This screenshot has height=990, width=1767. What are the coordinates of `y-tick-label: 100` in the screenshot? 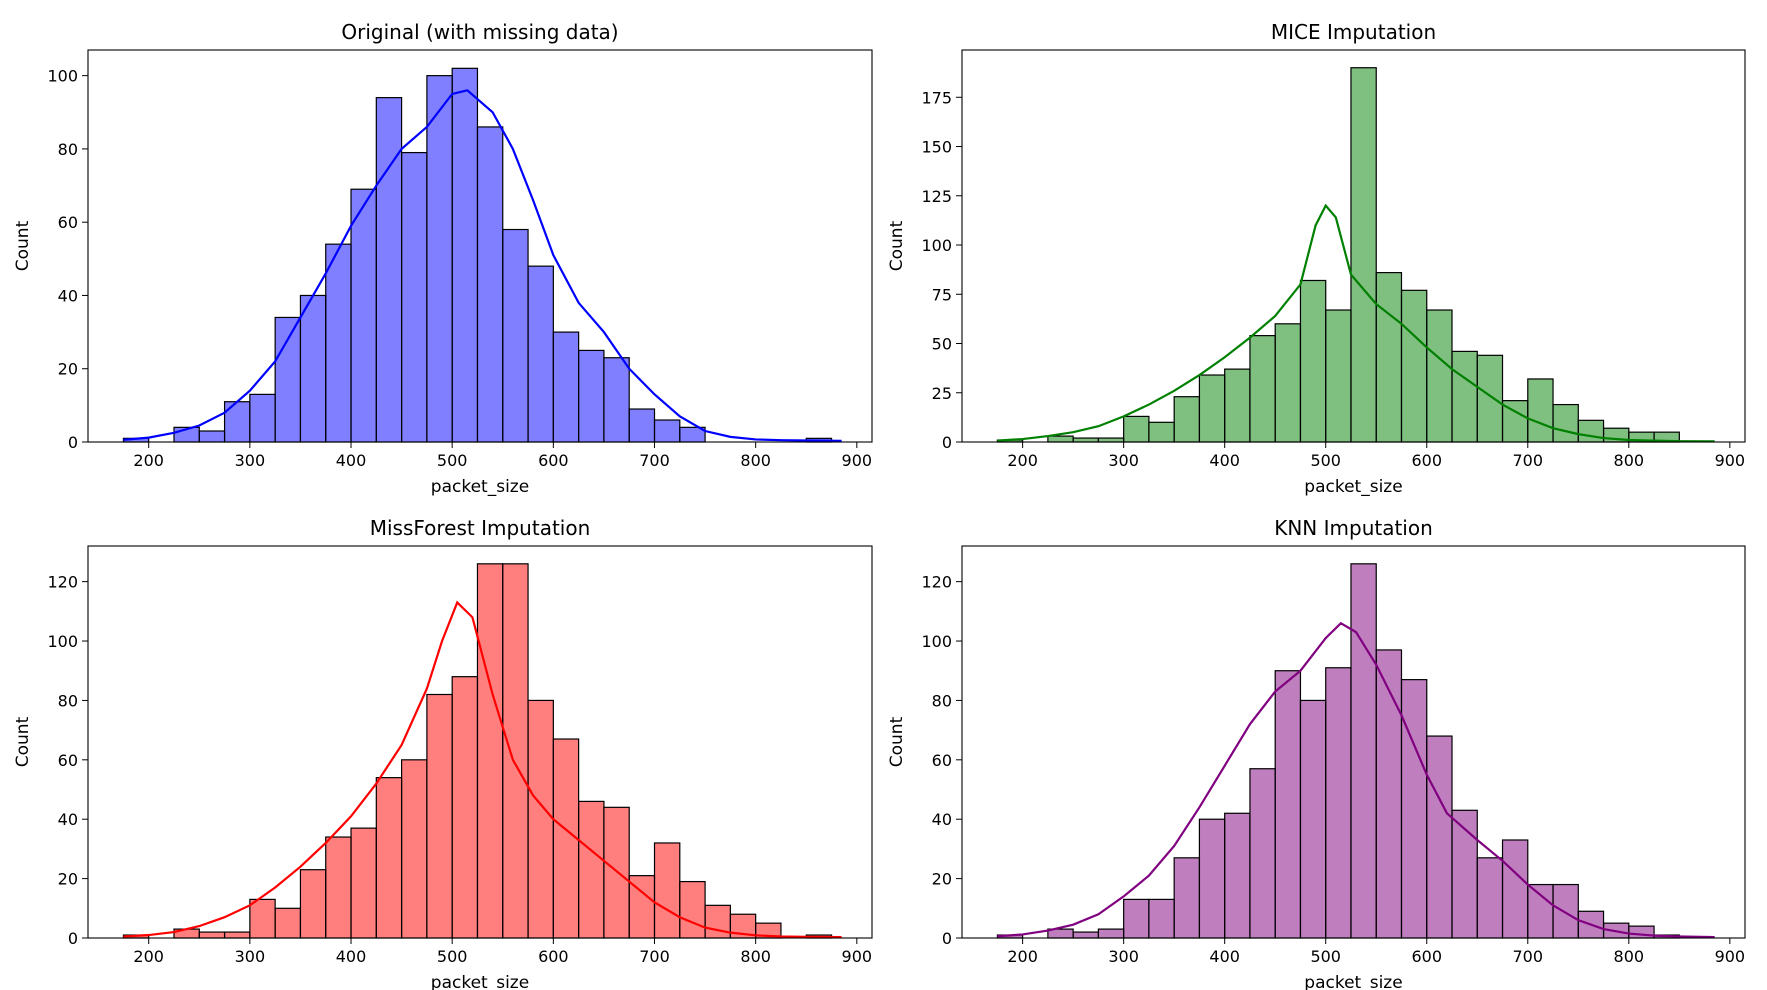 It's located at (62, 76).